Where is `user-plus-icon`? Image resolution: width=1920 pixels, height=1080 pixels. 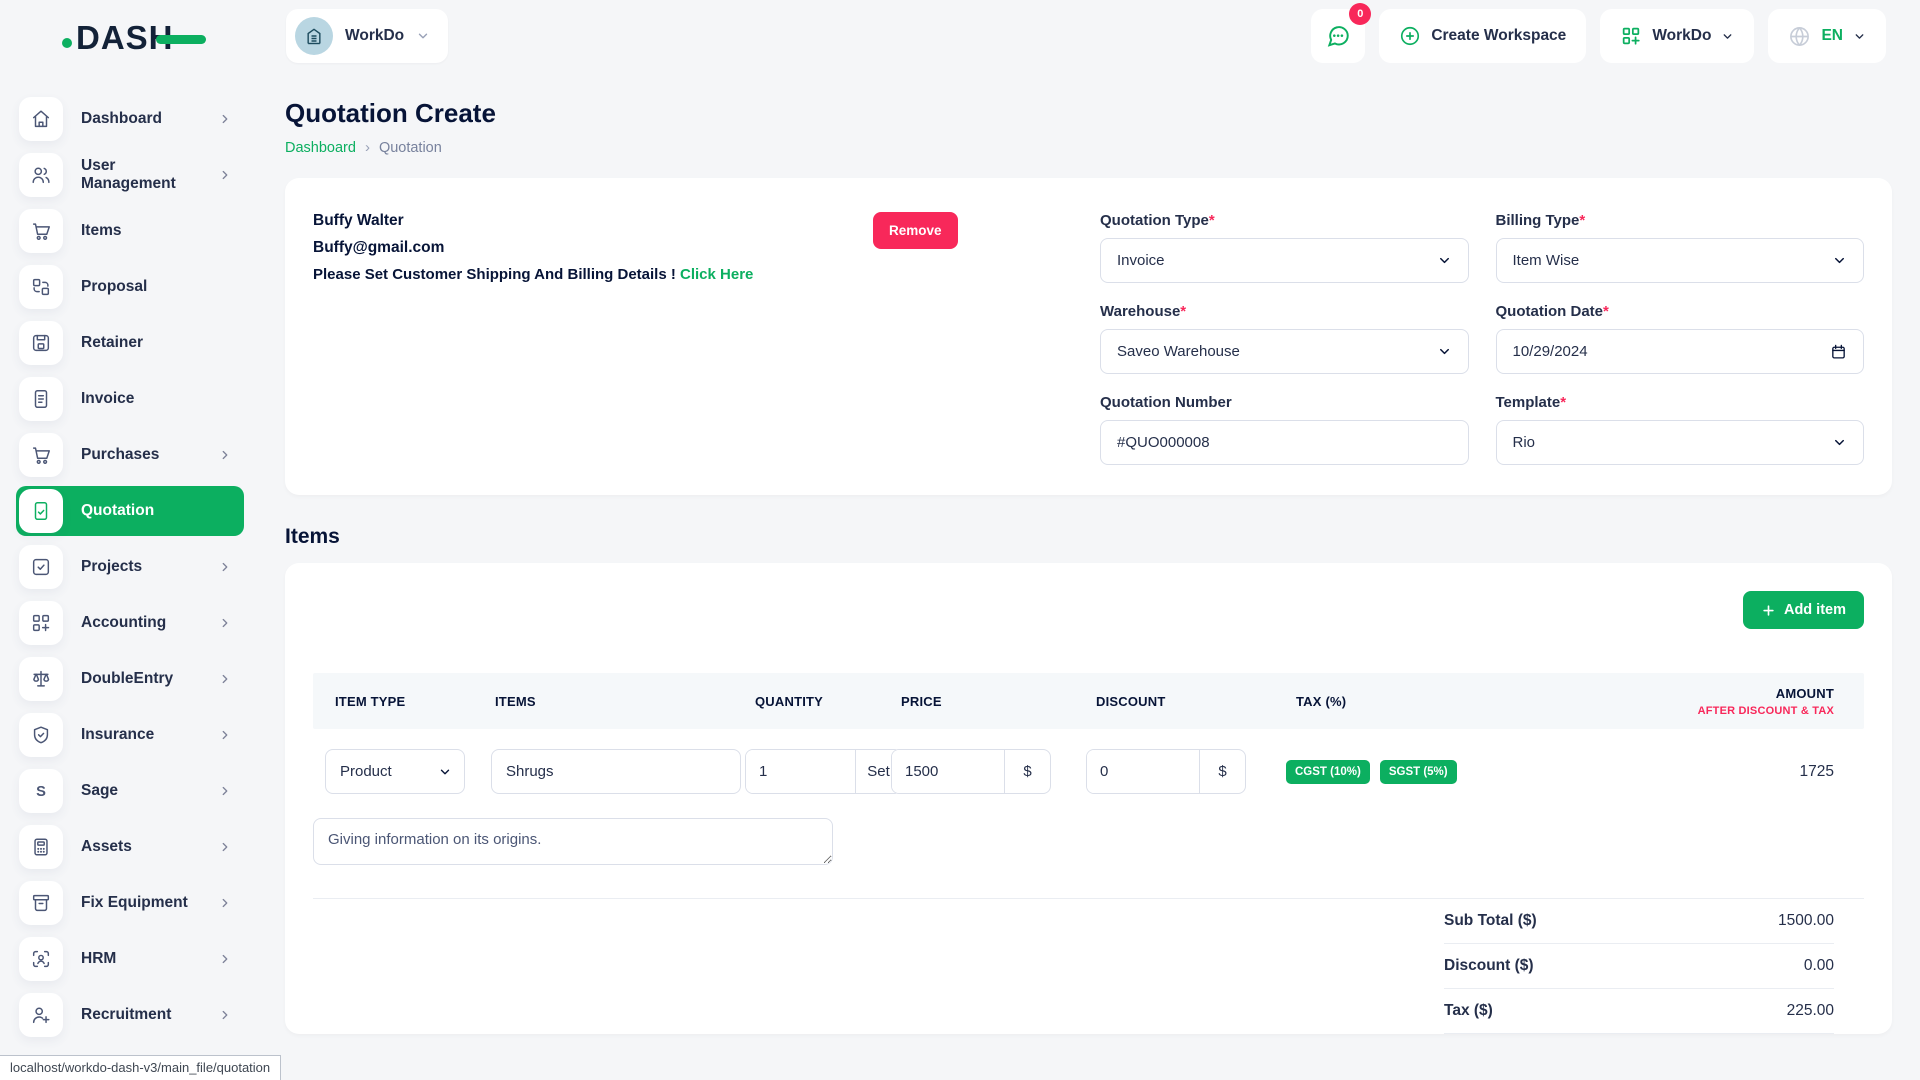 user-plus-icon is located at coordinates (41, 1015).